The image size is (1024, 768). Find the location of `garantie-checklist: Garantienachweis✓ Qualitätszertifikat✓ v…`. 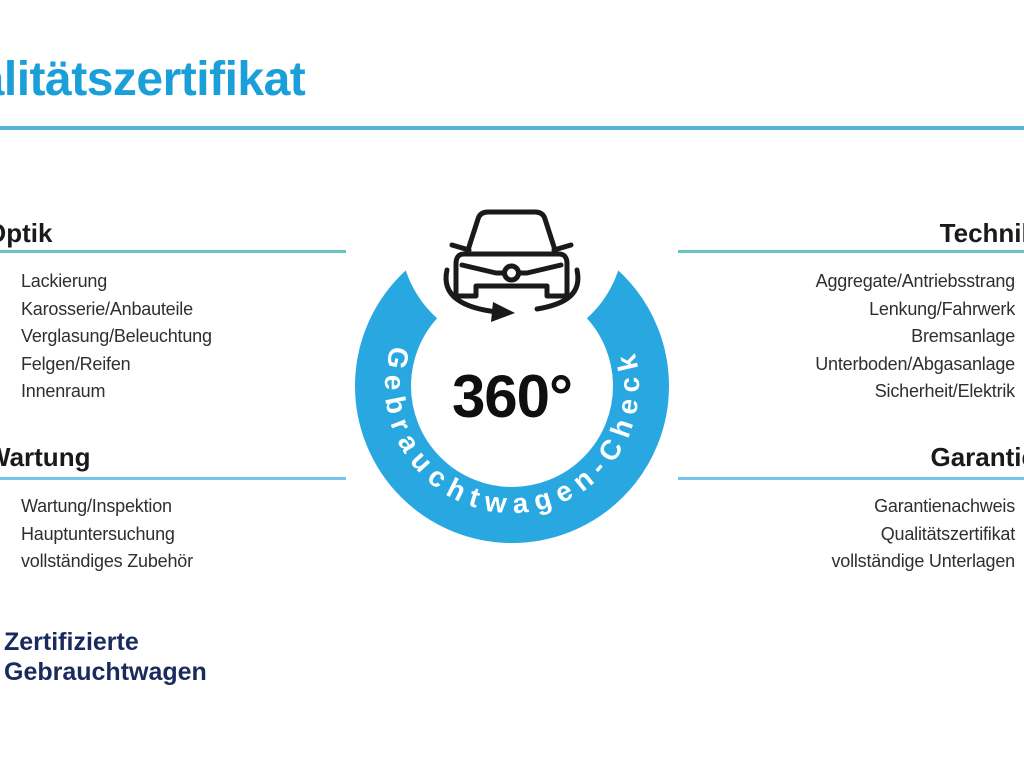

garantie-checklist: Garantienachweis✓ Qualitätszertifikat✓ v… is located at coordinates (851, 534).